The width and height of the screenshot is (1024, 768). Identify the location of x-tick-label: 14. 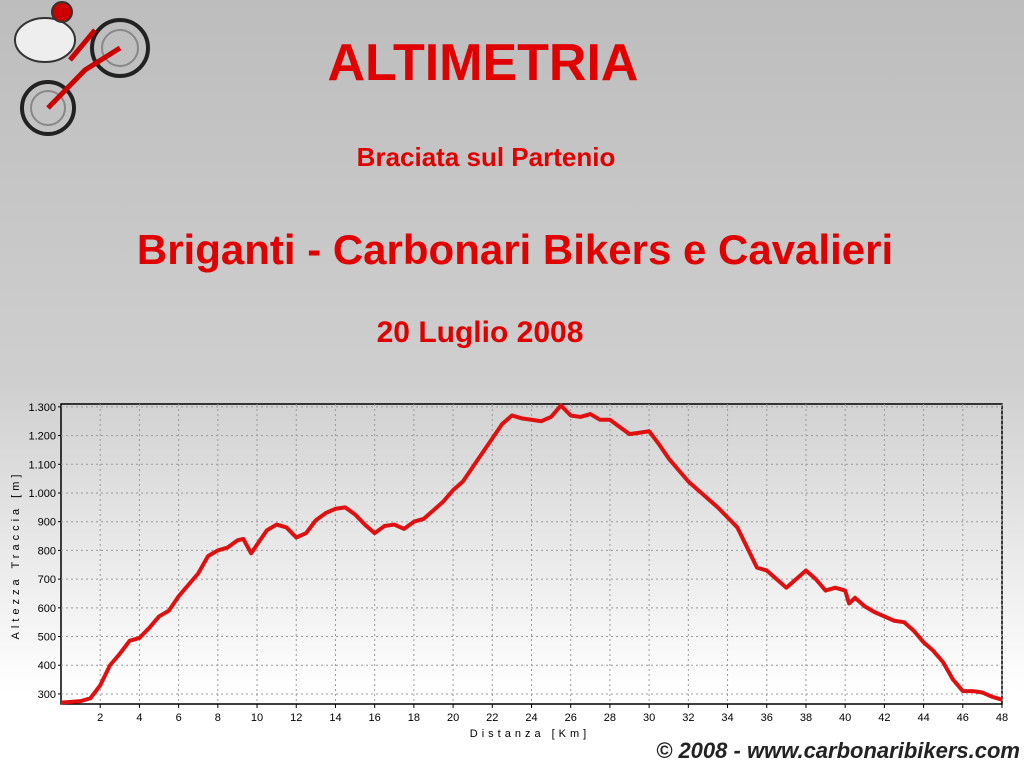
(335, 718).